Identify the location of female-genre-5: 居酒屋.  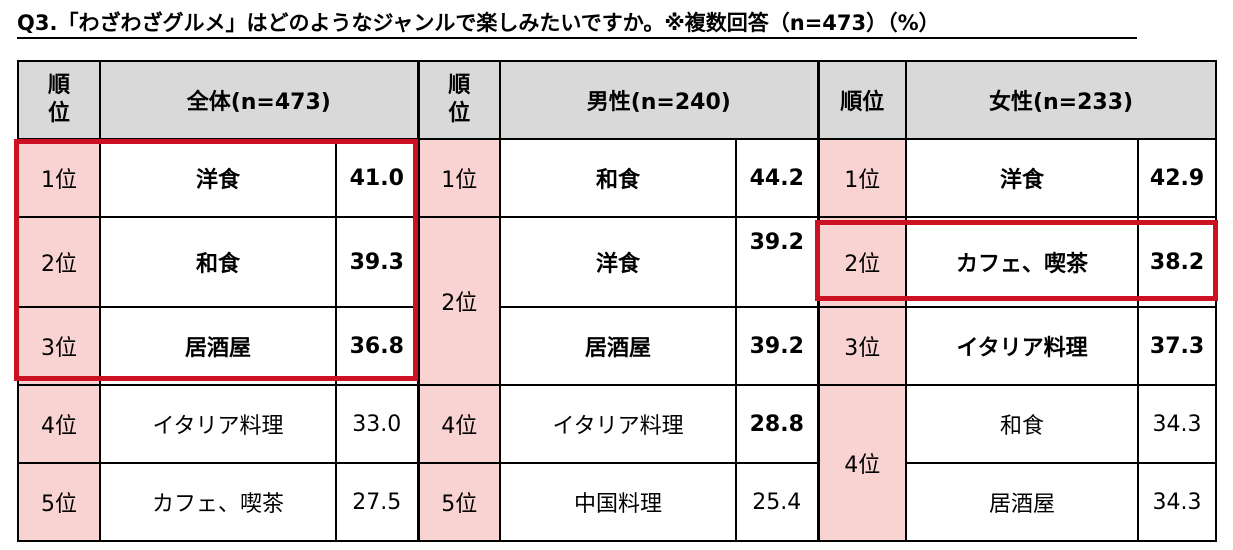
(1022, 502).